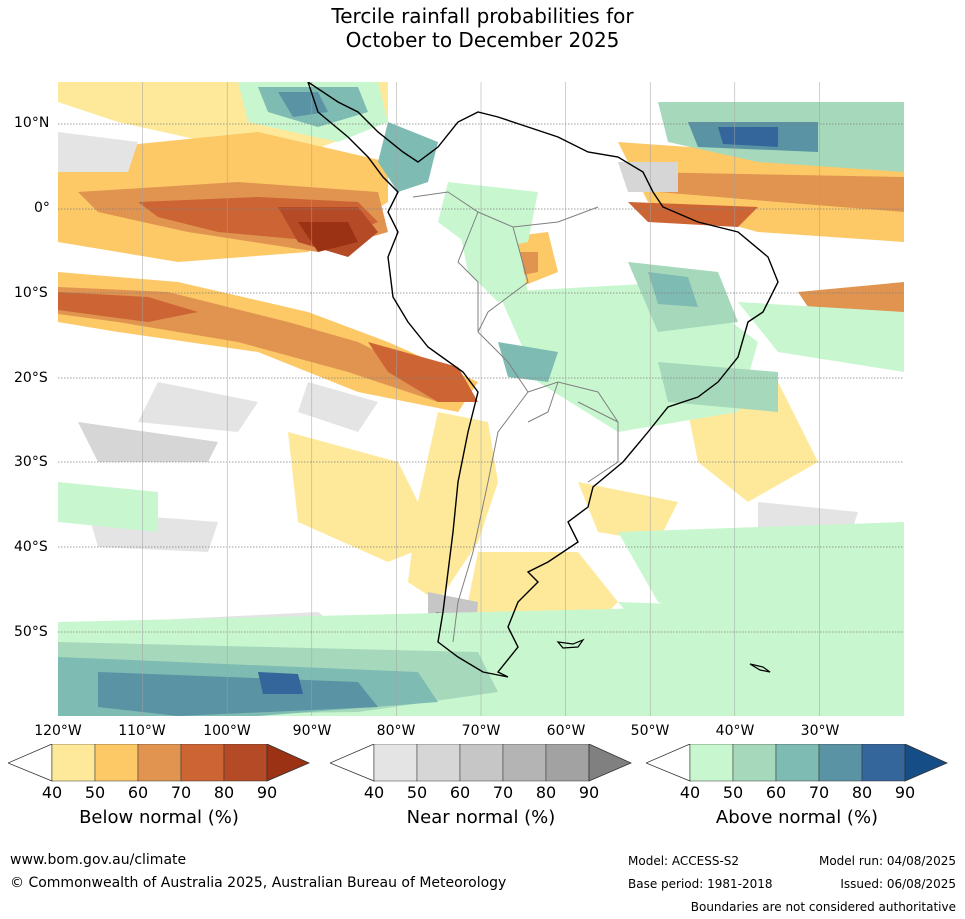  Describe the element at coordinates (926, 762) in the screenshot. I see `cbar-above-arrow-right` at that location.